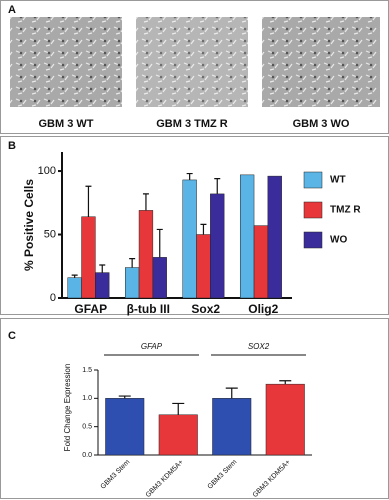 This screenshot has height=500, width=389. I want to click on group-label: SOX2, so click(259, 346).